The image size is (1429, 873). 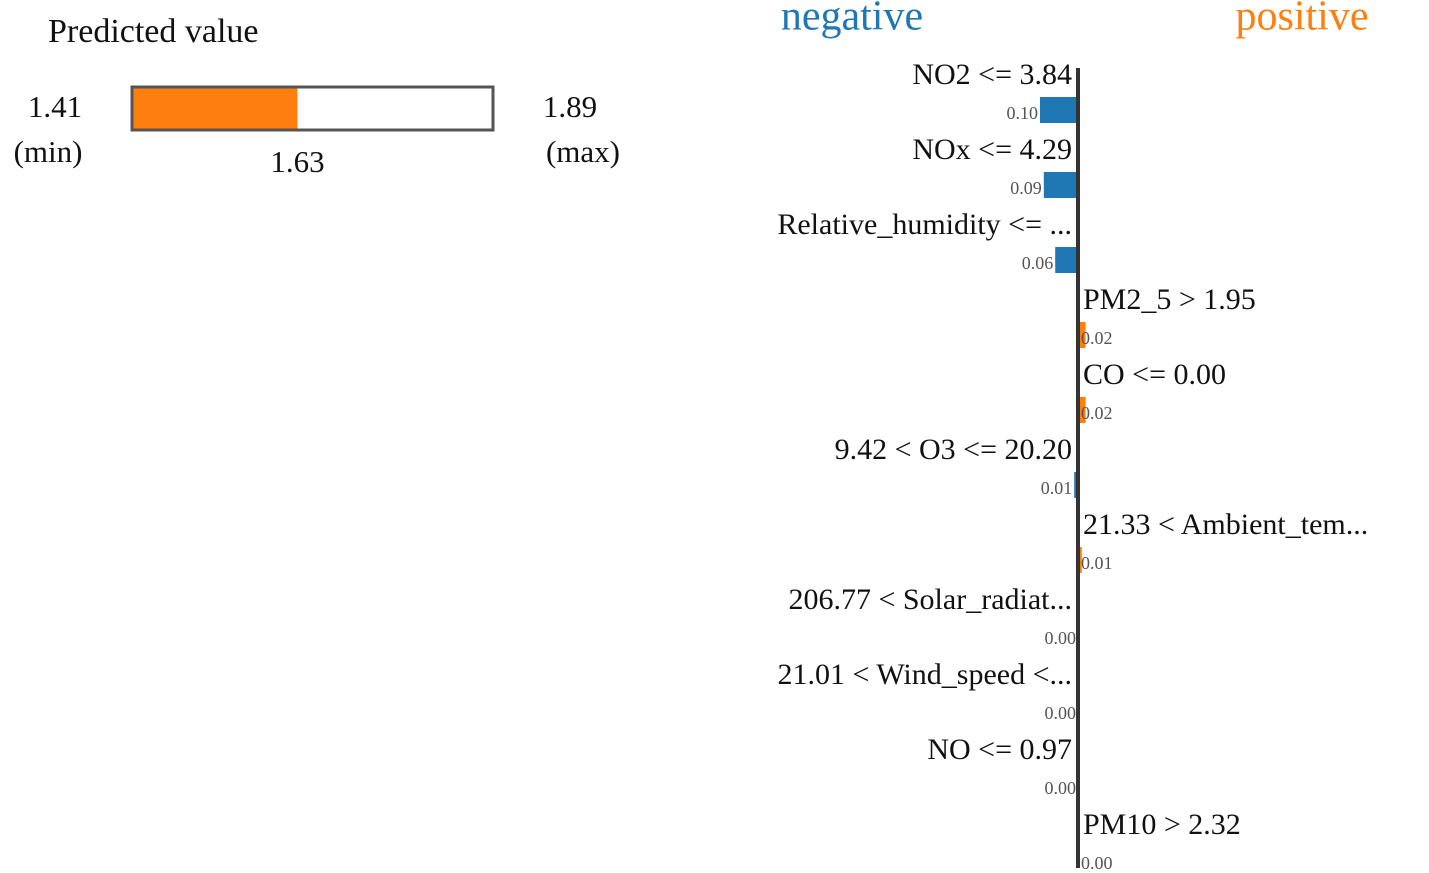 What do you see at coordinates (215, 108) in the screenshot?
I see `predicted-bar` at bounding box center [215, 108].